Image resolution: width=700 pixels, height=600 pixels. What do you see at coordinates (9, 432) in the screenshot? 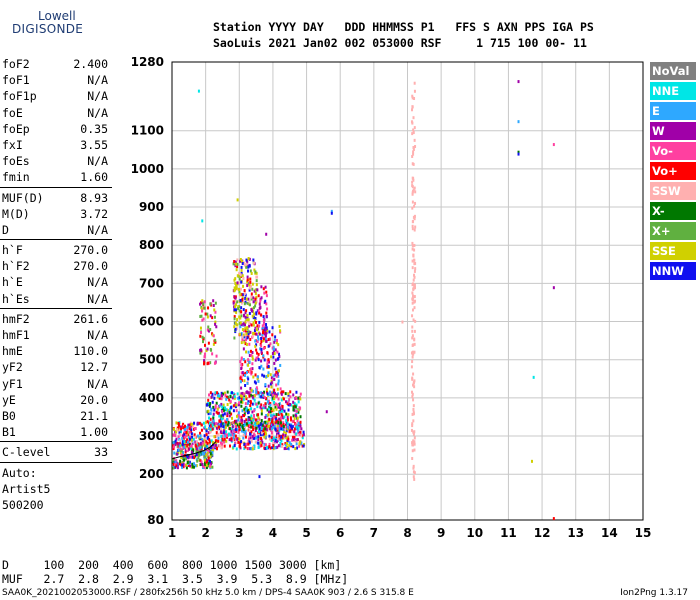
I see `param-name: B1` at bounding box center [9, 432].